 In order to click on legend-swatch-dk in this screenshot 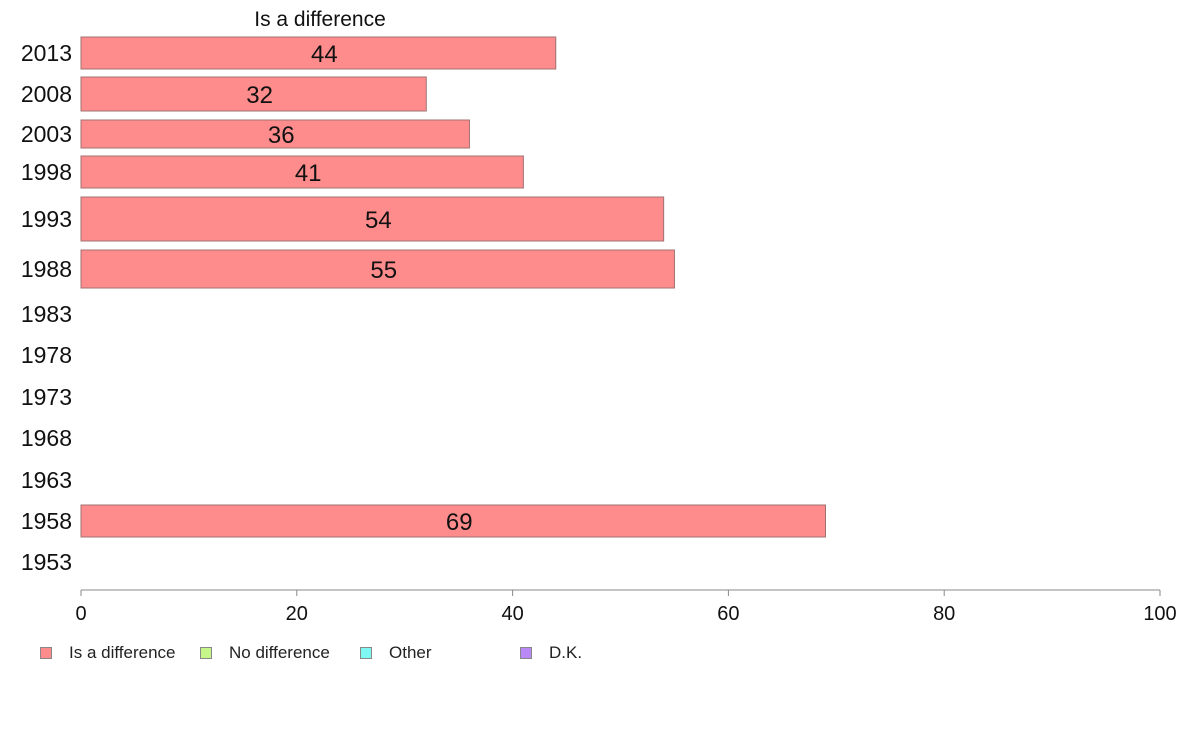, I will do `click(526, 653)`.